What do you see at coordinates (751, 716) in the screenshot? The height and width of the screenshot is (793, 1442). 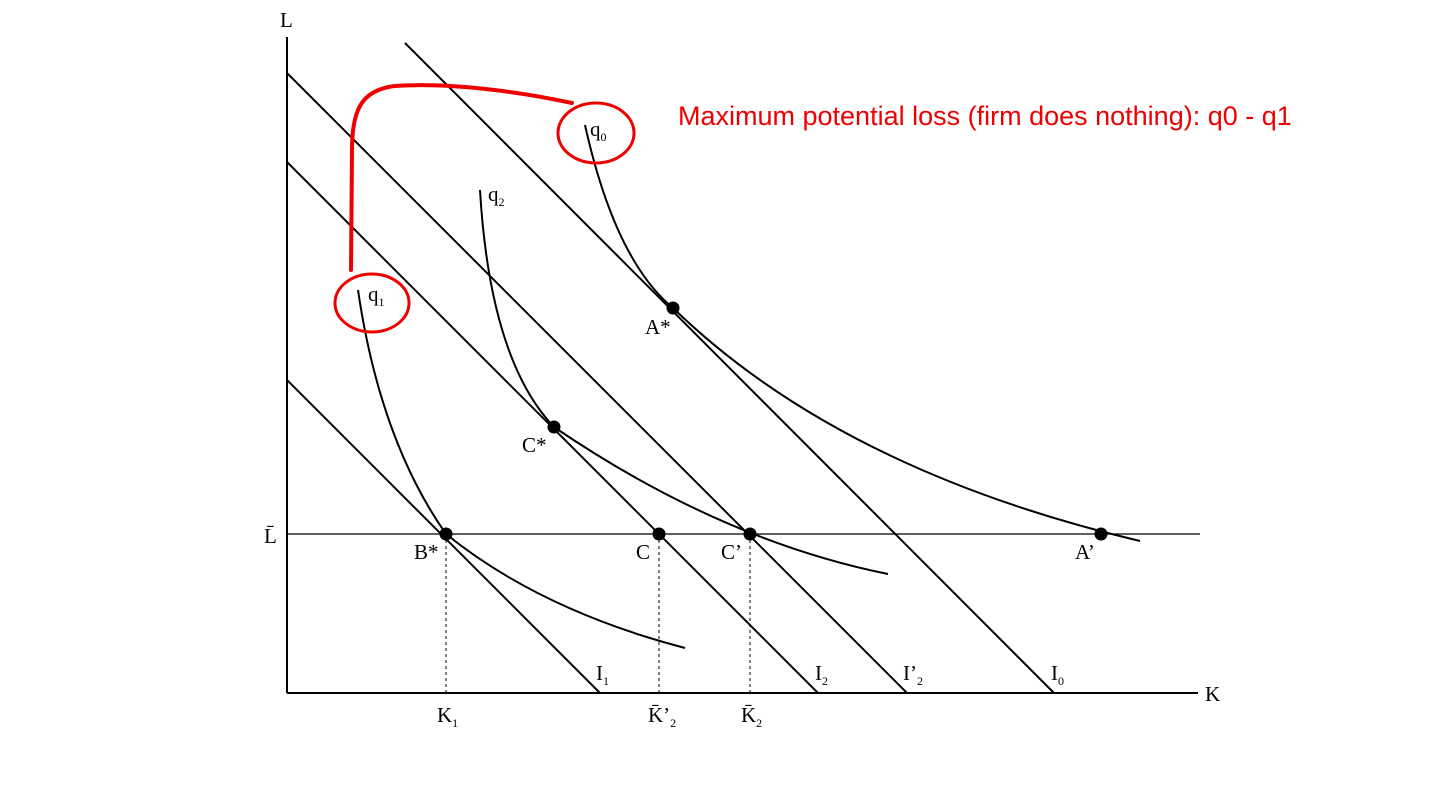 I see `tick-label-k2: K̄2` at bounding box center [751, 716].